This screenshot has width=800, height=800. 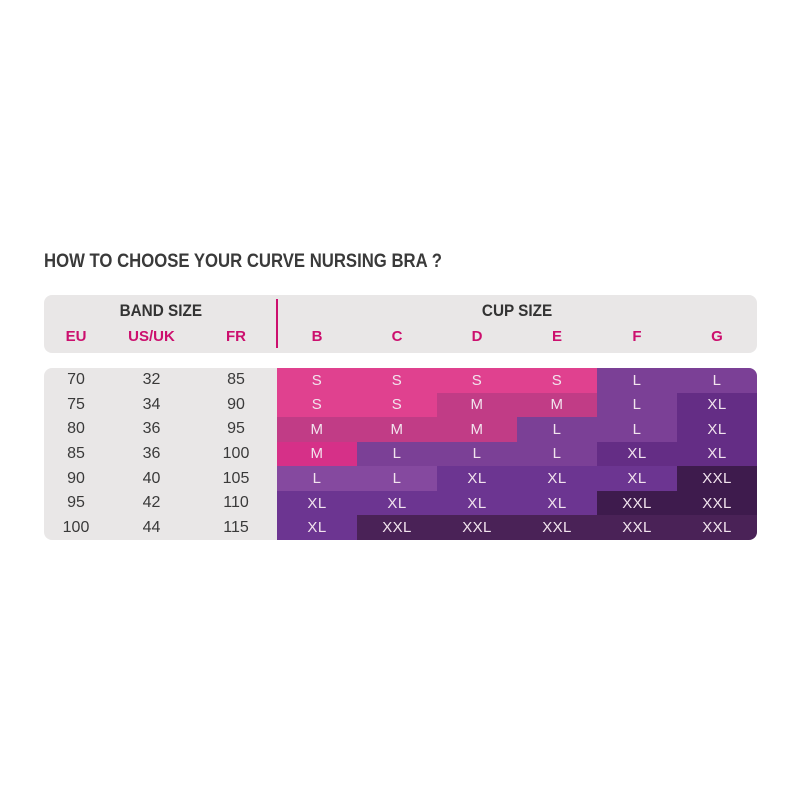 What do you see at coordinates (76, 429) in the screenshot?
I see `band-size-value: 80` at bounding box center [76, 429].